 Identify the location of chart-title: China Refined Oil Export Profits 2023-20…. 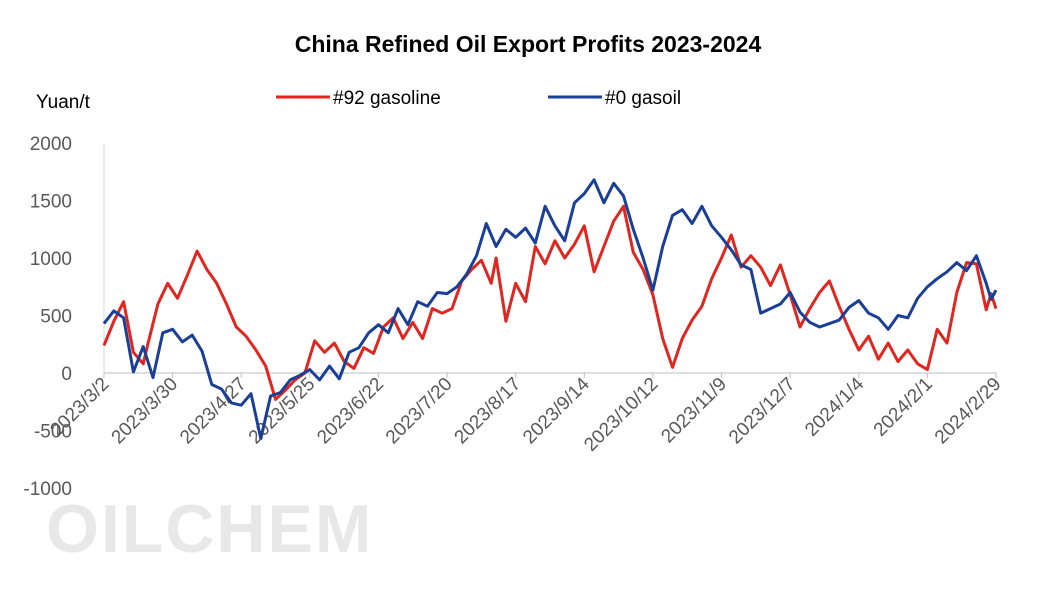
(528, 44).